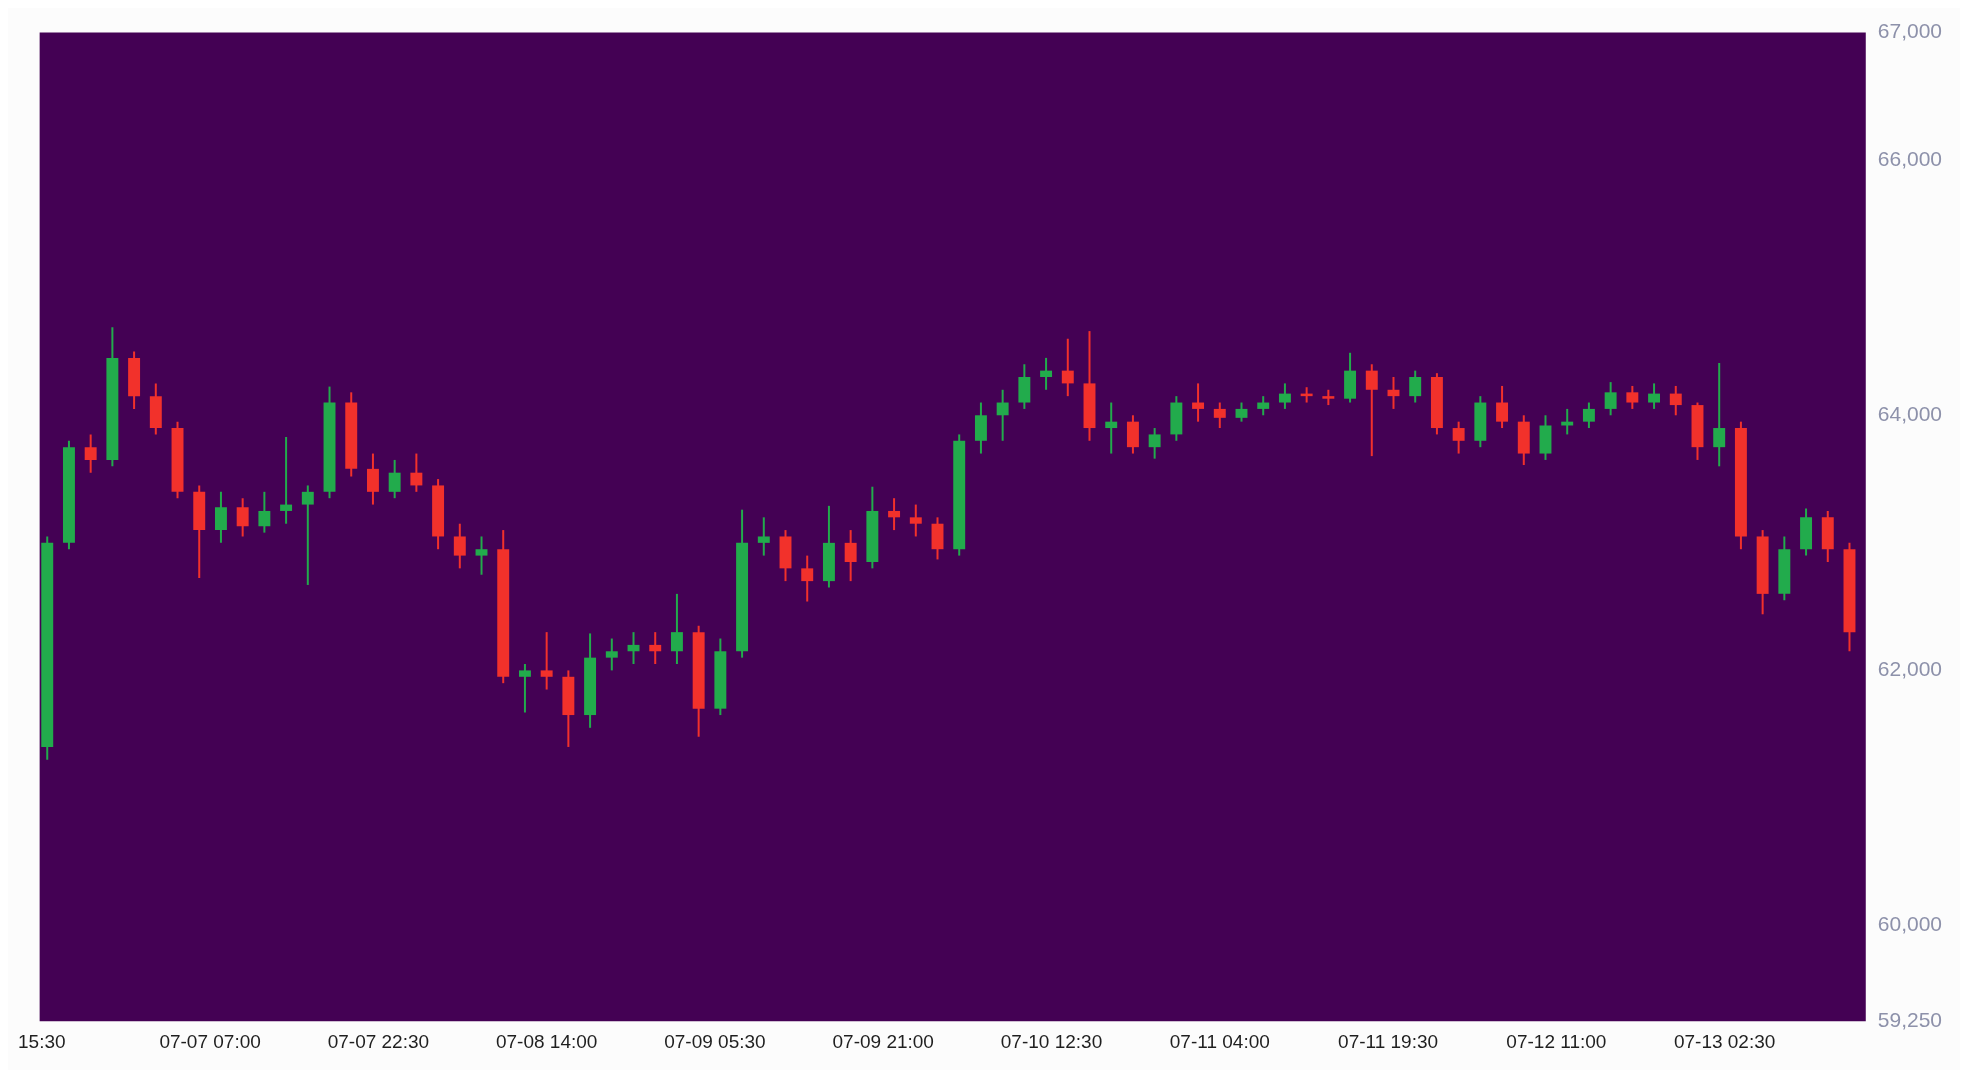 The width and height of the screenshot is (1968, 1078). Describe the element at coordinates (1909, 31) in the screenshot. I see `y-tick-label: 67,000` at that location.